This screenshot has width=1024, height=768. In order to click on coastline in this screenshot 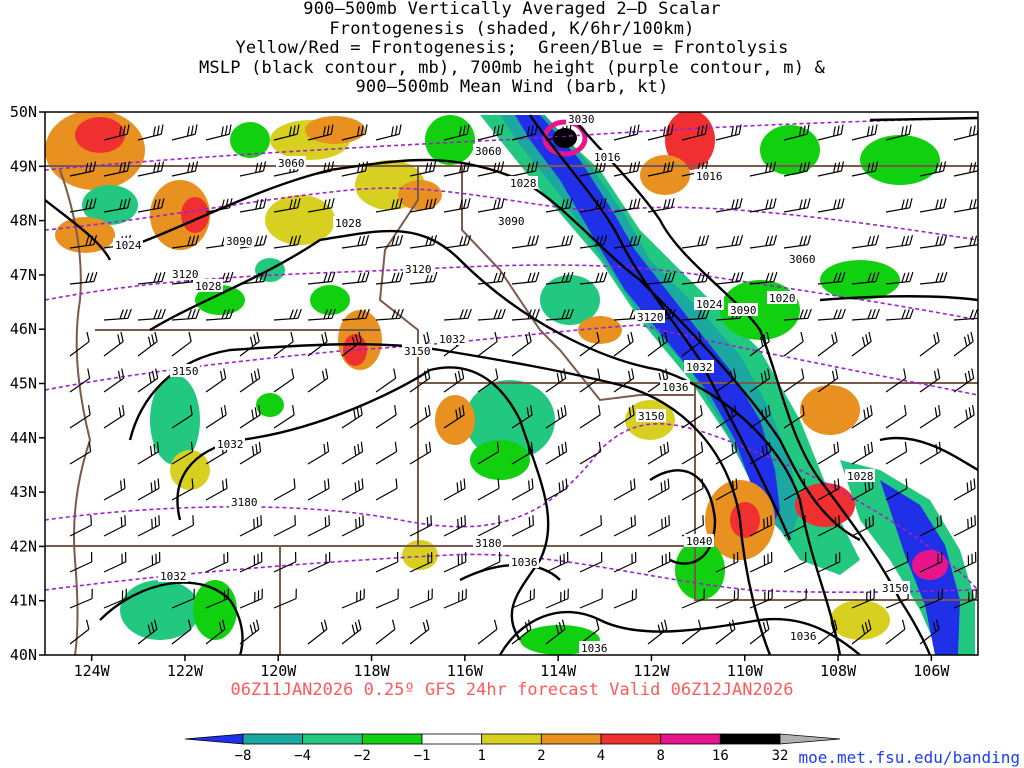, I will do `click(75, 412)`.